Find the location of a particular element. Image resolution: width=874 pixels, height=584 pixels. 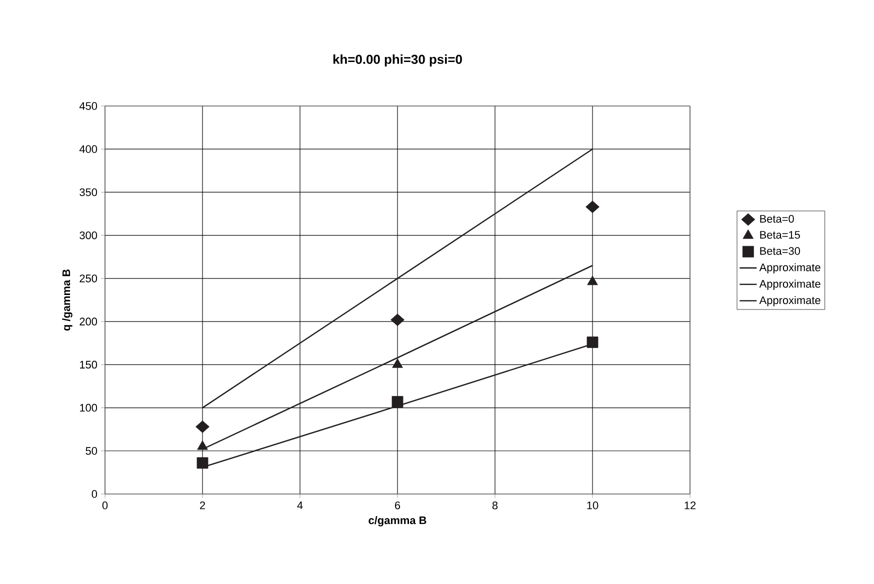

x-tick-label: 10 is located at coordinates (592, 506).